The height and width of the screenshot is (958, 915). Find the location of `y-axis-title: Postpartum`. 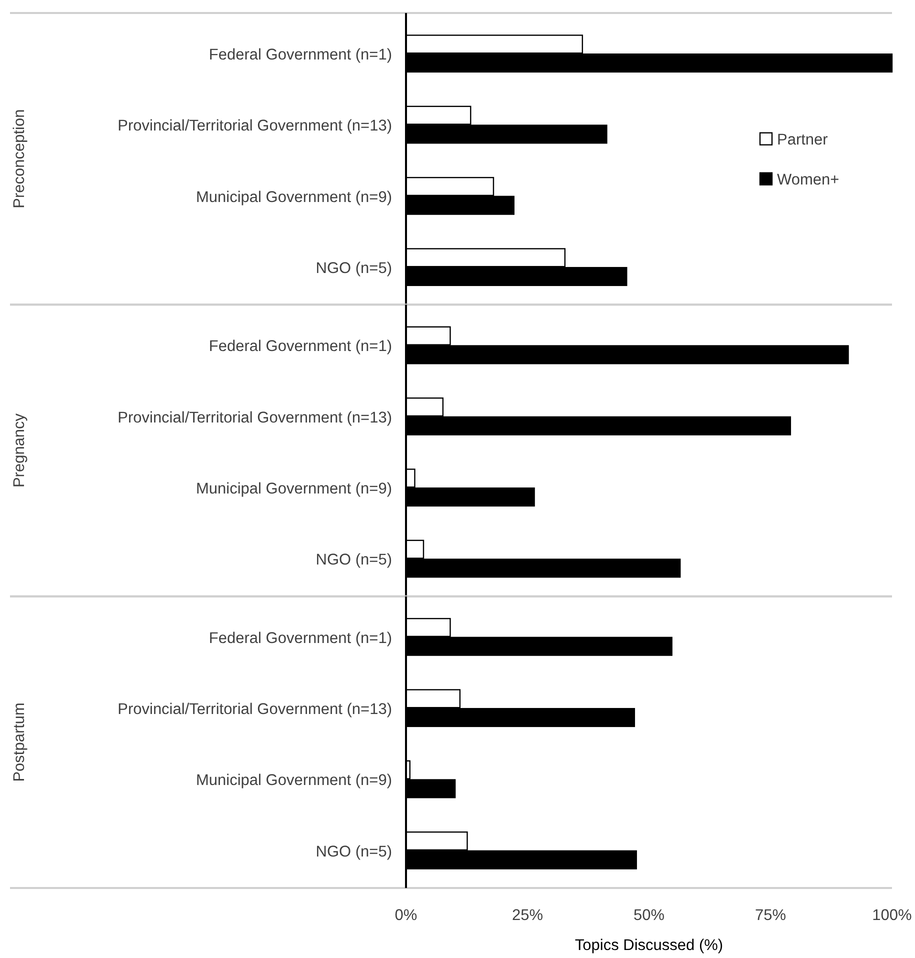

y-axis-title: Postpartum is located at coordinates (19, 742).